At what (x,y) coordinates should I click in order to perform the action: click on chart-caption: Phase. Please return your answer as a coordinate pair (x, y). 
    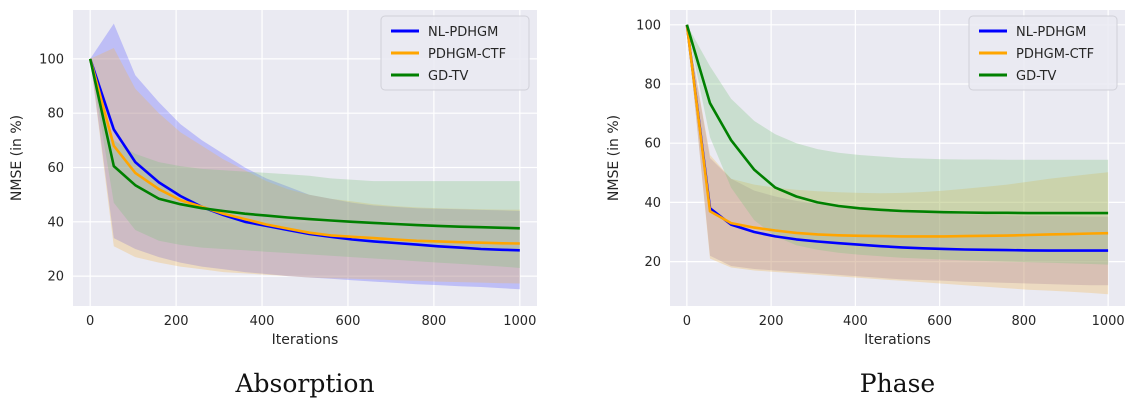
    Looking at the image, I should click on (897, 383).